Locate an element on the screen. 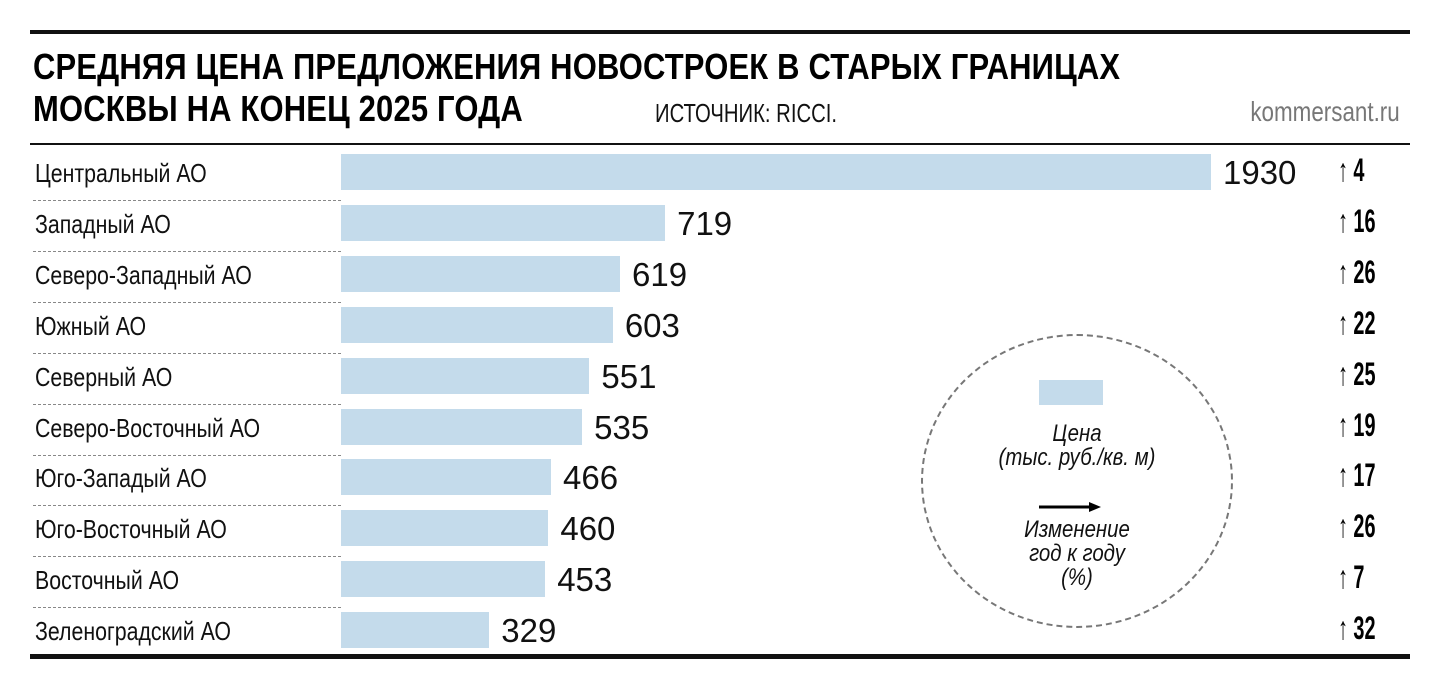 The height and width of the screenshot is (689, 1440). price-value: 719 is located at coordinates (705, 223).